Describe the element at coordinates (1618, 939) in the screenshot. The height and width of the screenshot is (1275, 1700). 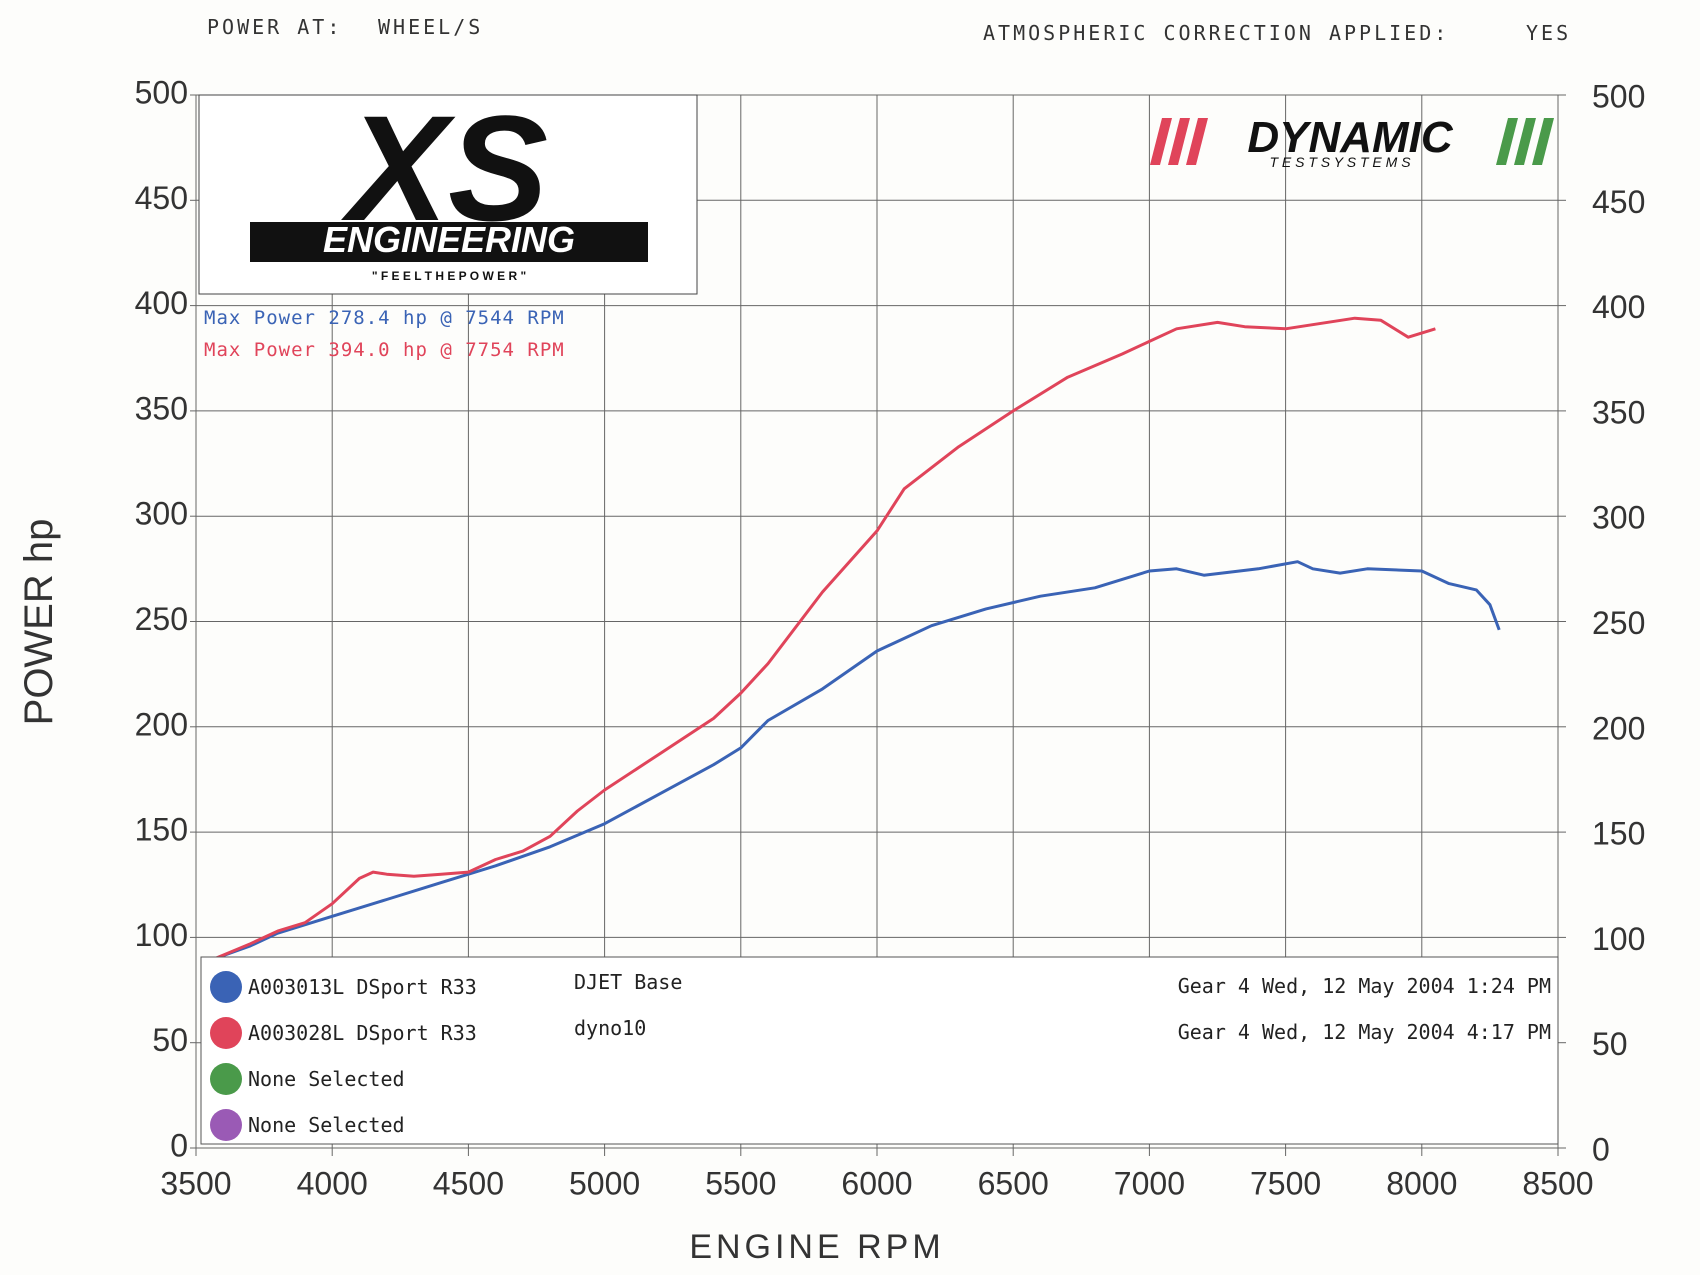
I see `y2-tick-label: 100` at that location.